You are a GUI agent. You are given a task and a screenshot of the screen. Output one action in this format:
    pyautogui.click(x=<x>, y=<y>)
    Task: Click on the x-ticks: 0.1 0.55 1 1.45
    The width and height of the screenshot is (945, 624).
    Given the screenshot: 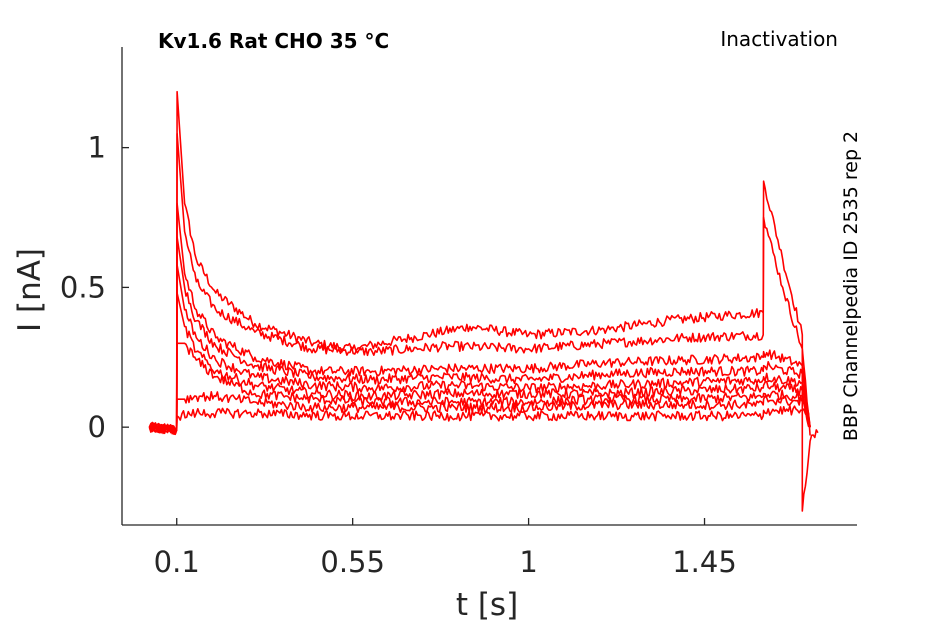 What is the action you would take?
    pyautogui.click(x=445, y=548)
    